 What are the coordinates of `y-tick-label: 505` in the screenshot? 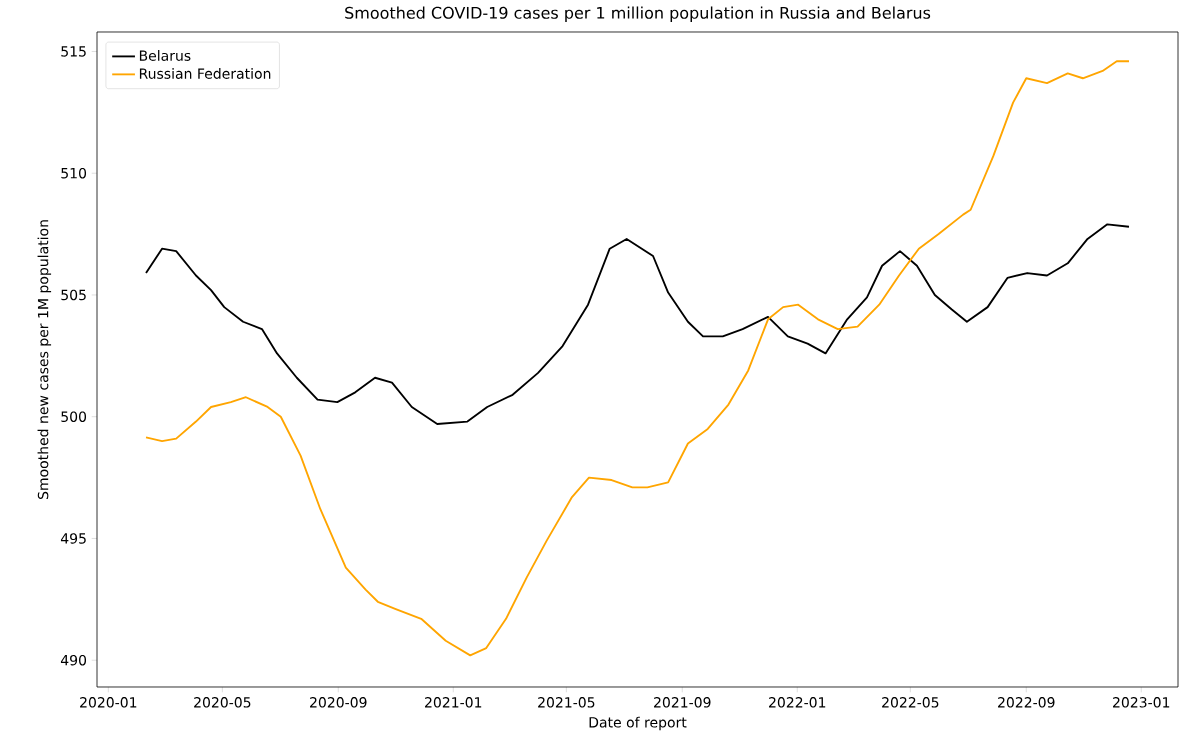 It's located at (73, 295).